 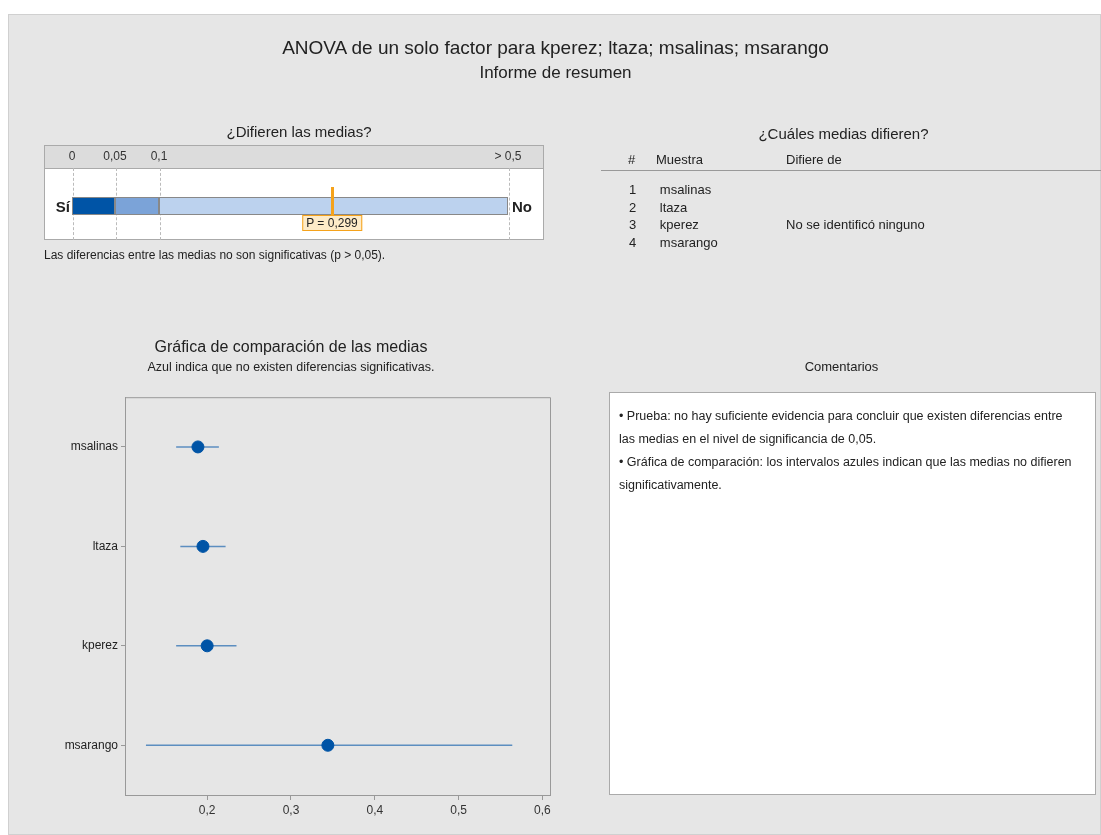 I want to click on x-tick-label: 0,2, so click(x=207, y=809).